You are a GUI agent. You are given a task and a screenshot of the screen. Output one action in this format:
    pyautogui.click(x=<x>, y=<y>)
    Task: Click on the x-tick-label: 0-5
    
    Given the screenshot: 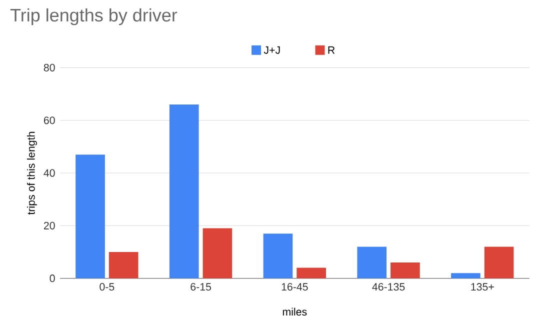 What is the action you would take?
    pyautogui.click(x=107, y=287)
    